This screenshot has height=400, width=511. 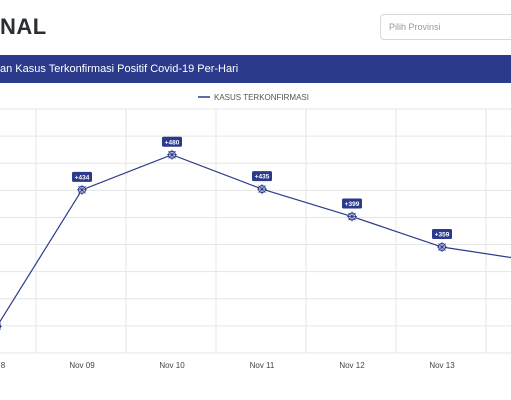 I want to click on x-tick-label: Nov 11, so click(x=262, y=365).